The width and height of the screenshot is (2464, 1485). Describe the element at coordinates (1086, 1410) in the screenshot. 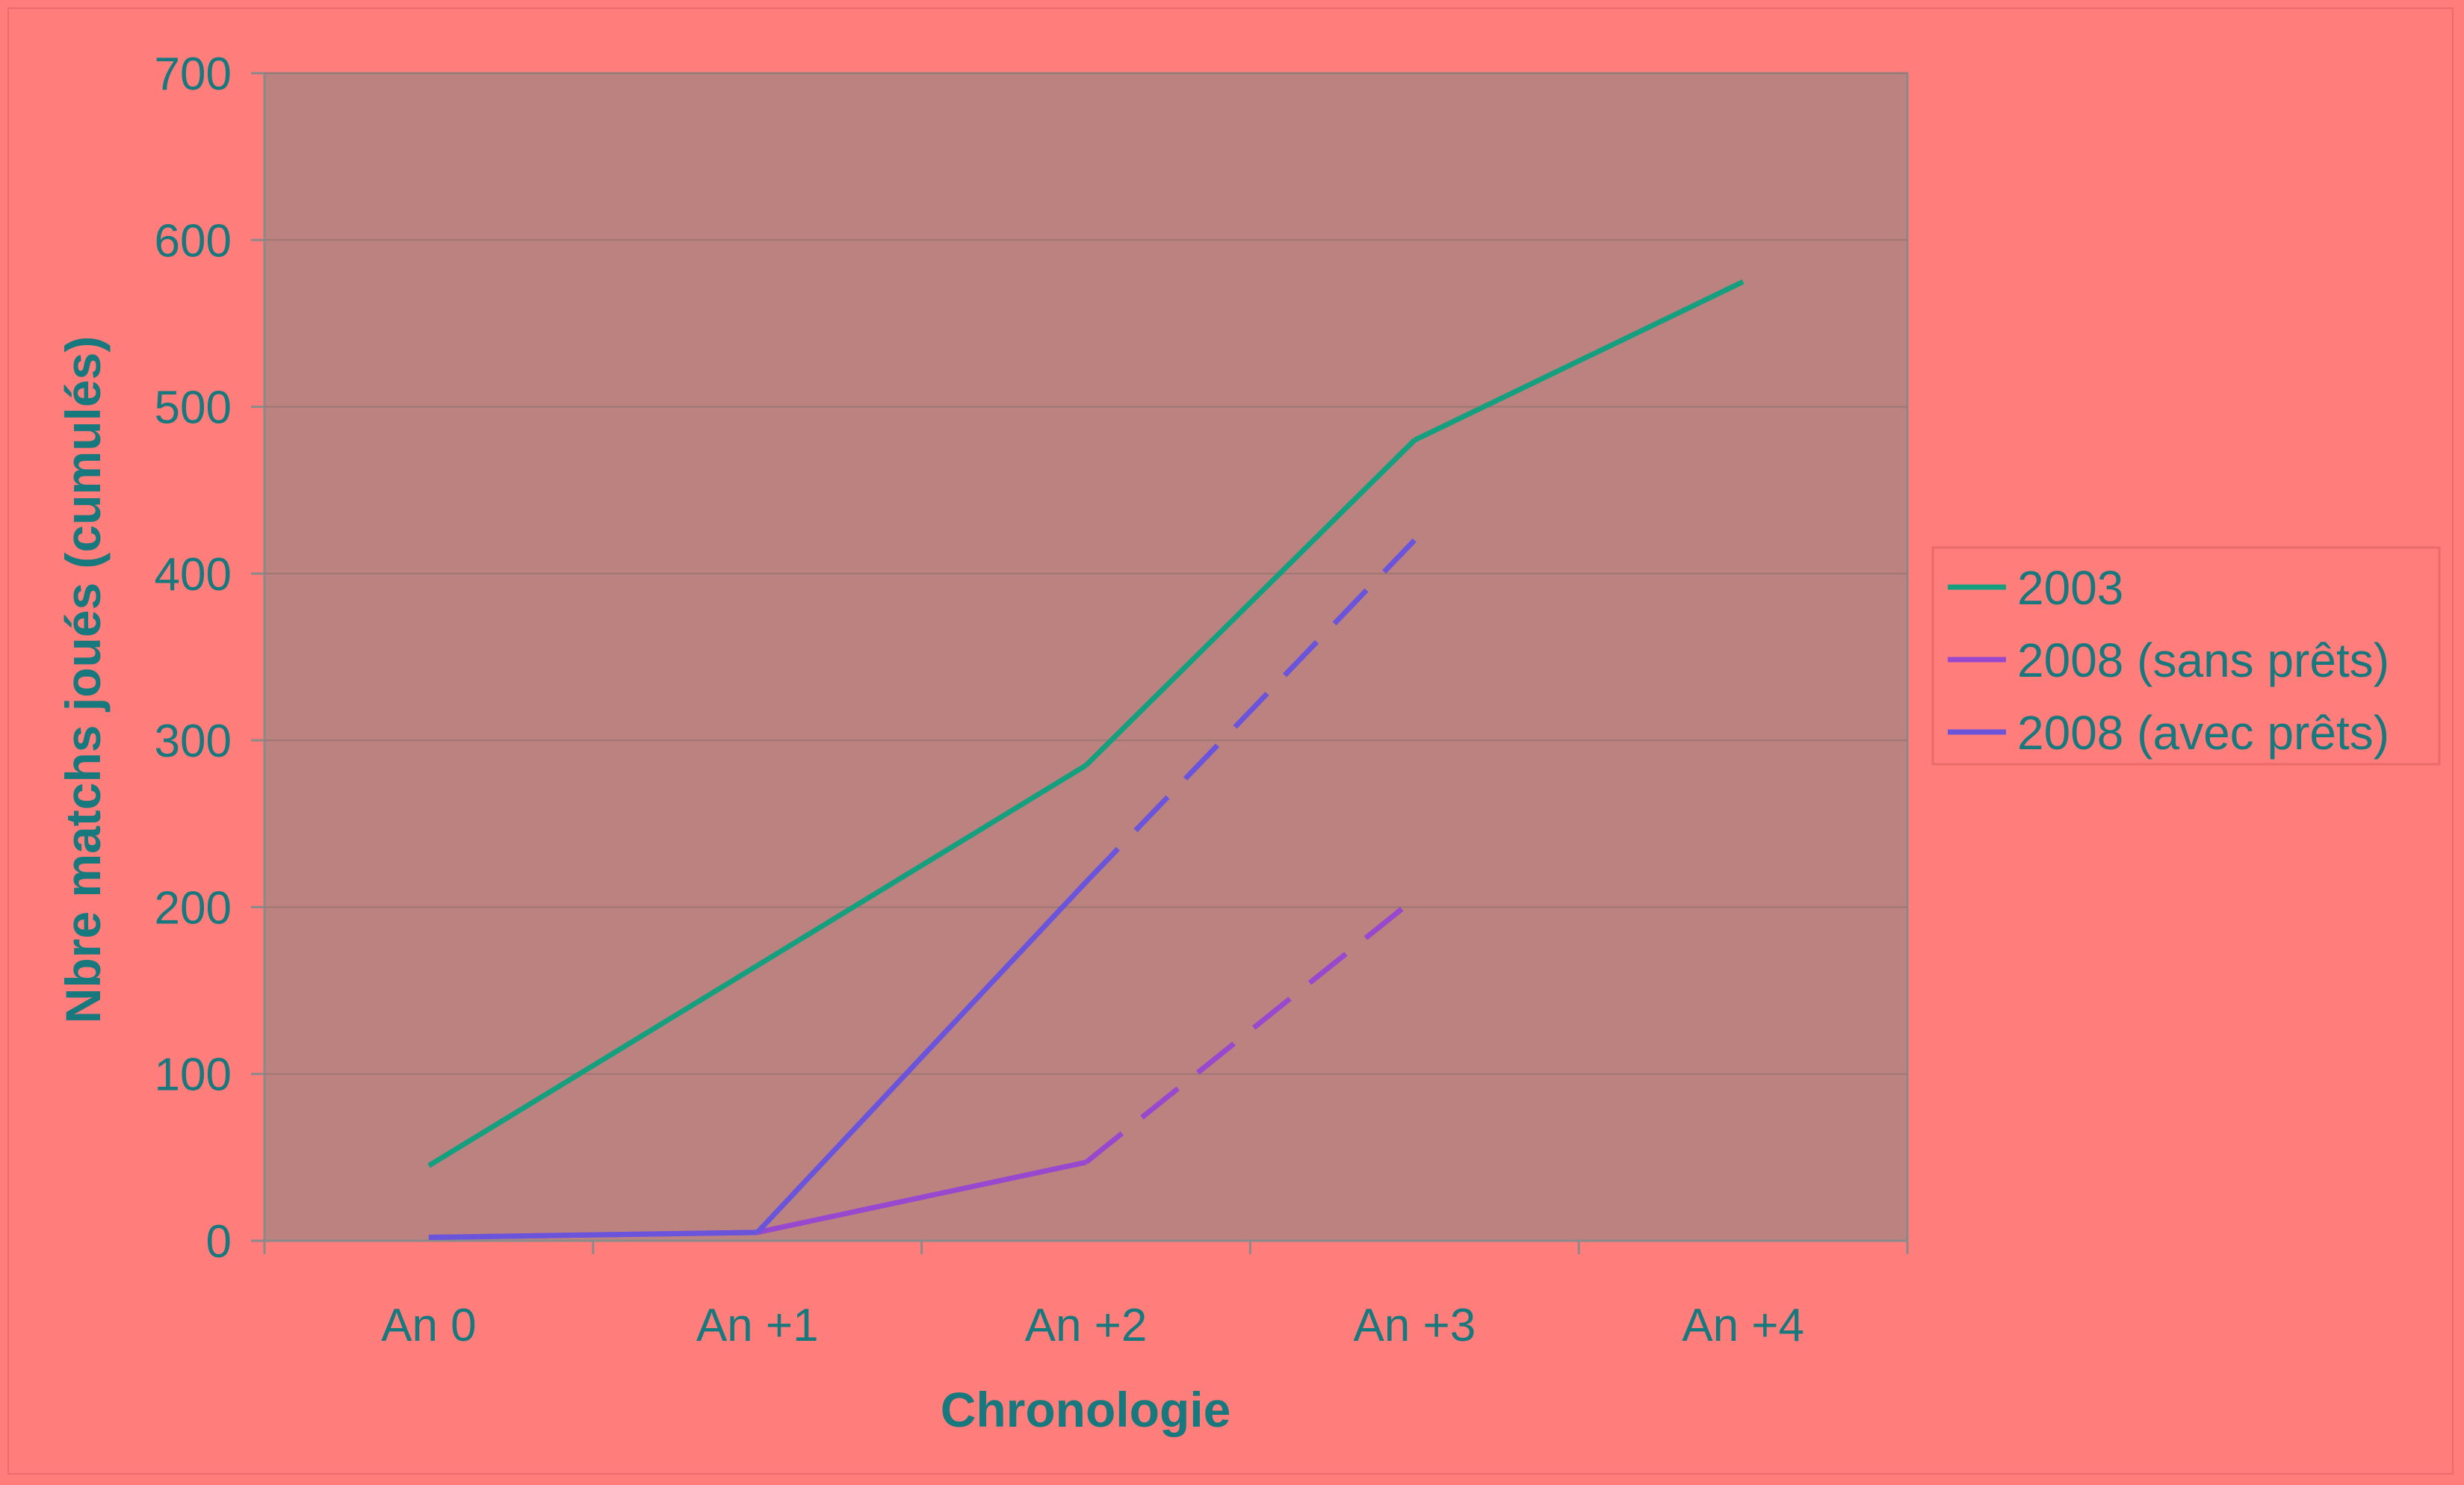

I see `x-axis-title: Chronologie` at that location.